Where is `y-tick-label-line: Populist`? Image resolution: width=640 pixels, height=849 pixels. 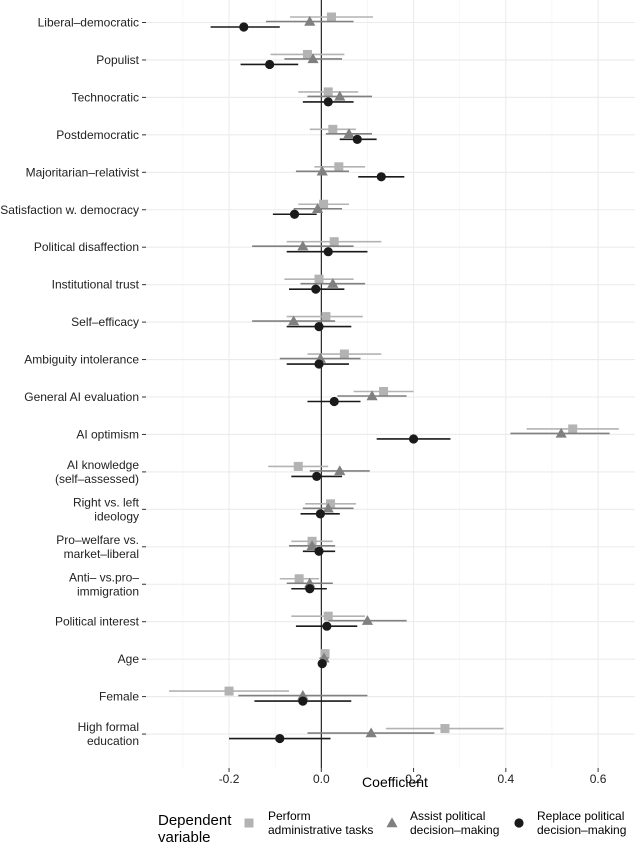 y-tick-label-line: Populist is located at coordinates (117, 60).